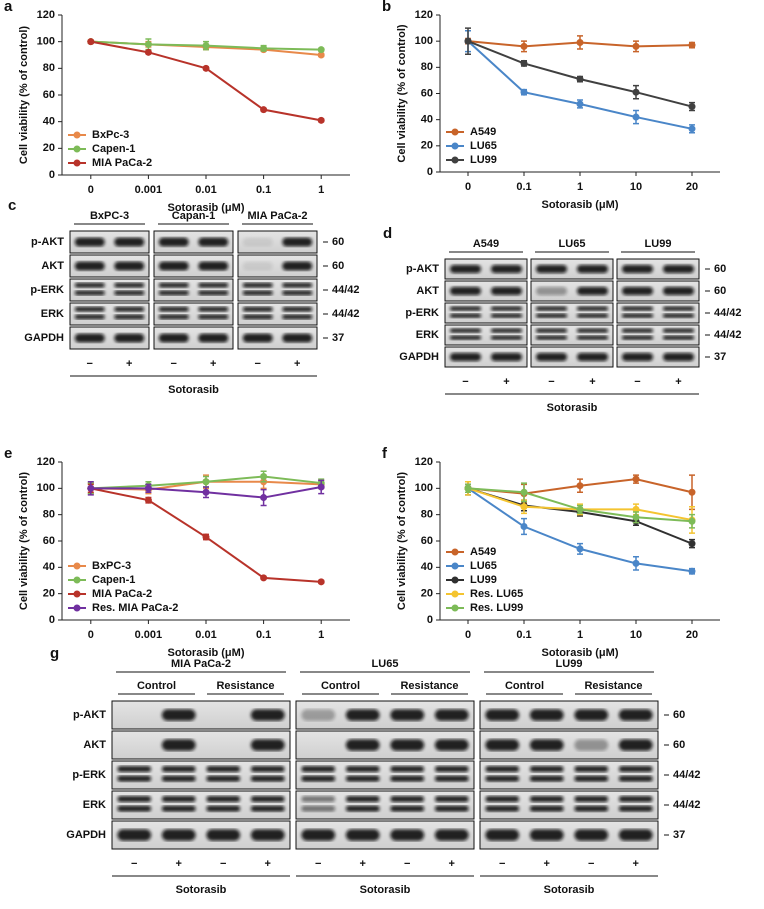 The height and width of the screenshot is (909, 764). I want to click on x-tick-label: 10, so click(636, 635).